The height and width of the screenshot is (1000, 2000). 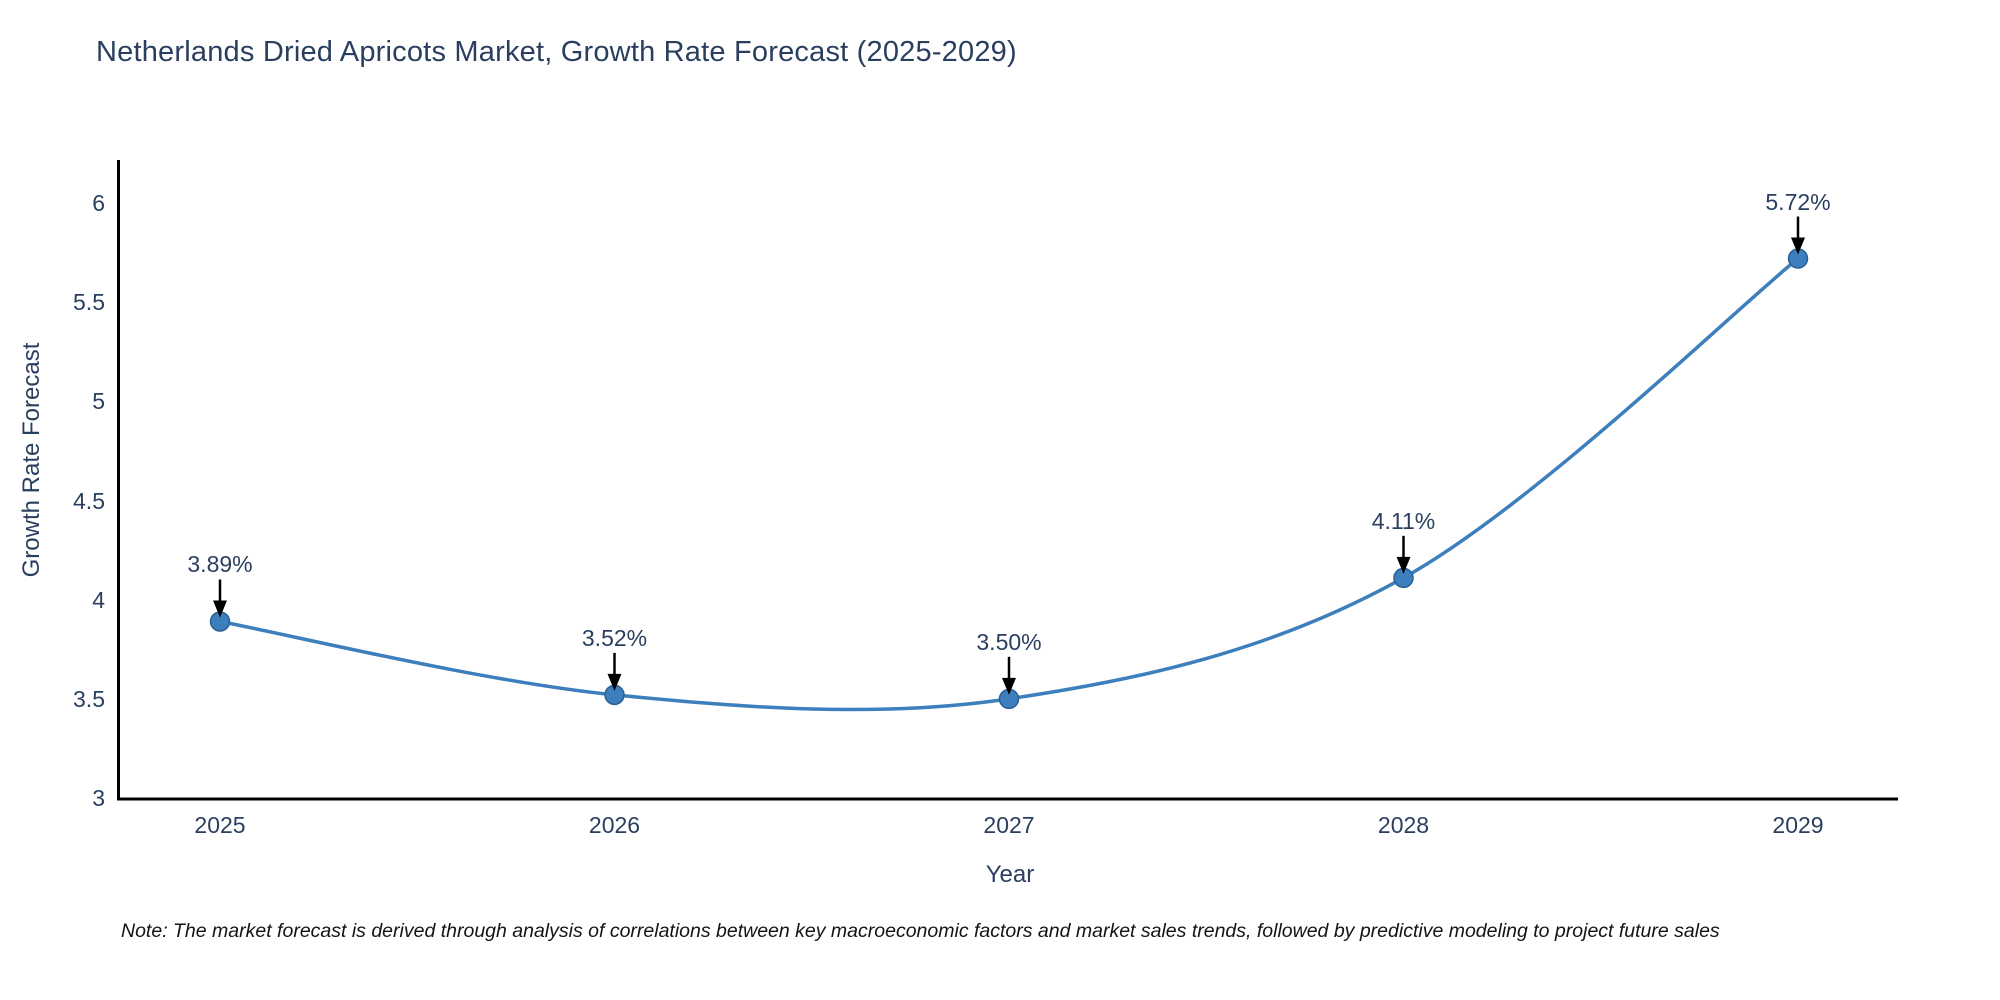 What do you see at coordinates (1009, 641) in the screenshot?
I see `data-point-label: 3.50%` at bounding box center [1009, 641].